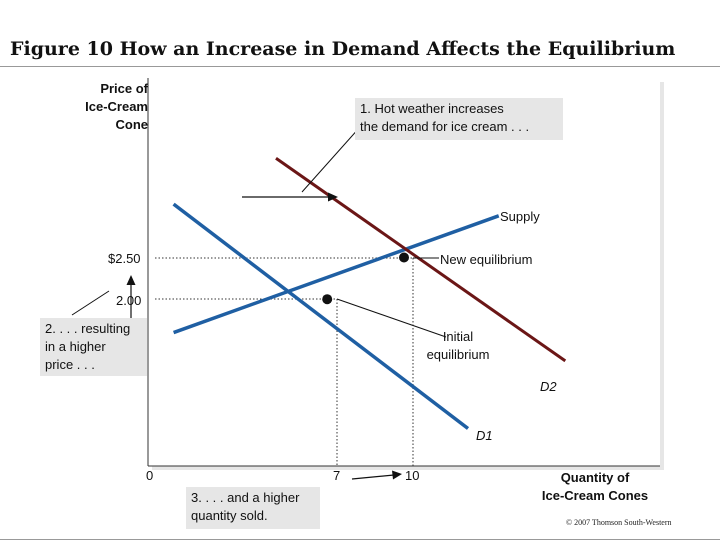 This screenshot has height=540, width=720. What do you see at coordinates (70, 364) in the screenshot?
I see `annotation-higher-price-line3: price . . .` at bounding box center [70, 364].